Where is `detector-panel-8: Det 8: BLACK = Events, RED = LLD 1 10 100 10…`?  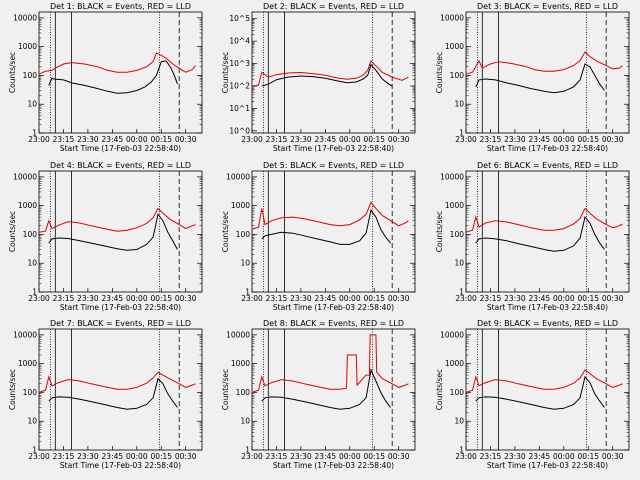
detector-panel-8: Det 8: BLACK = Events, RED = LLD 1 10 100 10… is located at coordinates (318, 394).